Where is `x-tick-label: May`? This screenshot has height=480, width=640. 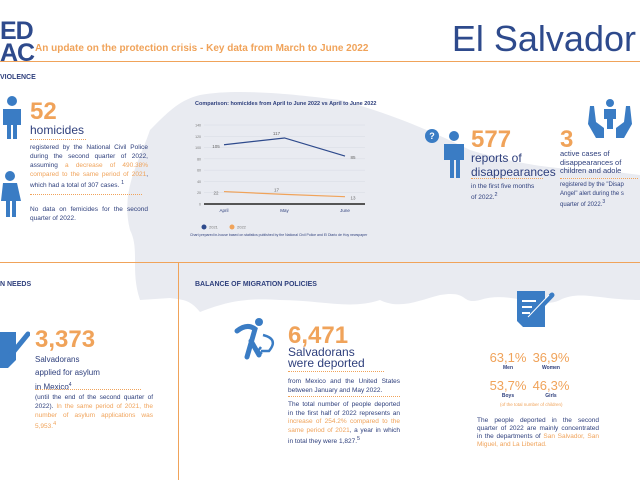 x-tick-label: May is located at coordinates (284, 210).